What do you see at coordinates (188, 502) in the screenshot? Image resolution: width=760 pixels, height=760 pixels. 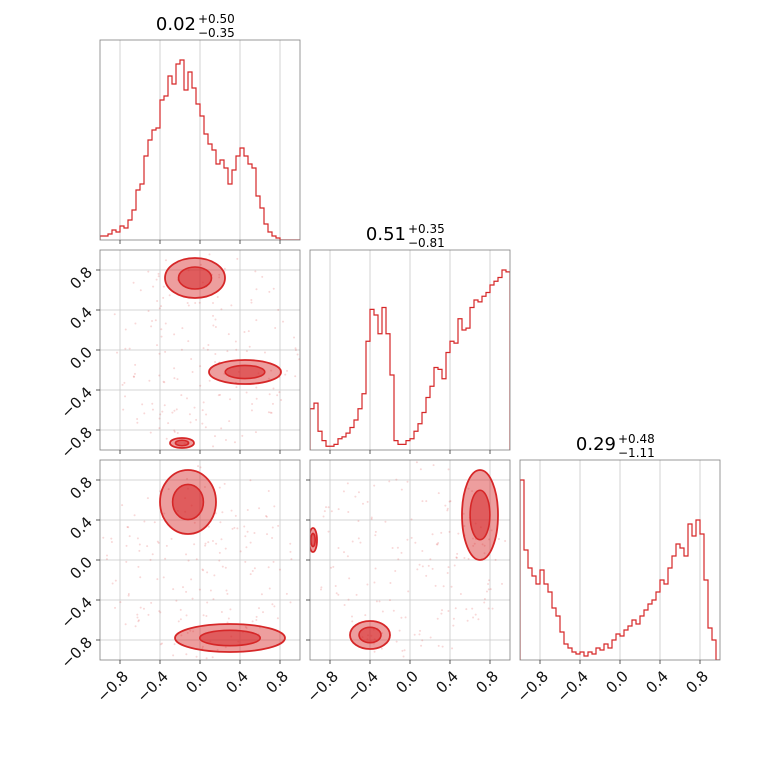 I see `contour-inner` at bounding box center [188, 502].